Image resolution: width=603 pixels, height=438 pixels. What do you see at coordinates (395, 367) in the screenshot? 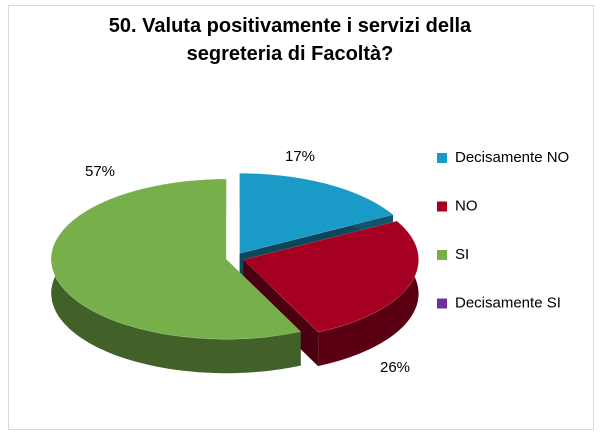
I see `data-label: 26%` at bounding box center [395, 367].